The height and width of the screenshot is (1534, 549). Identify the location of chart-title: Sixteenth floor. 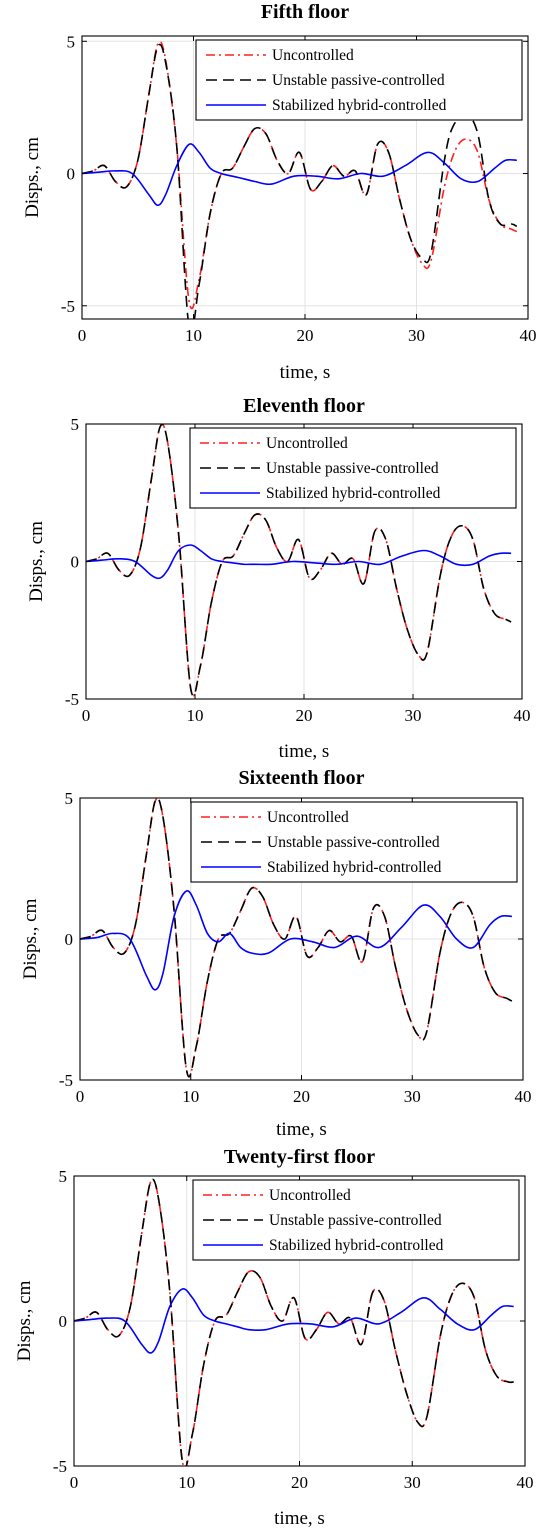
(301, 778).